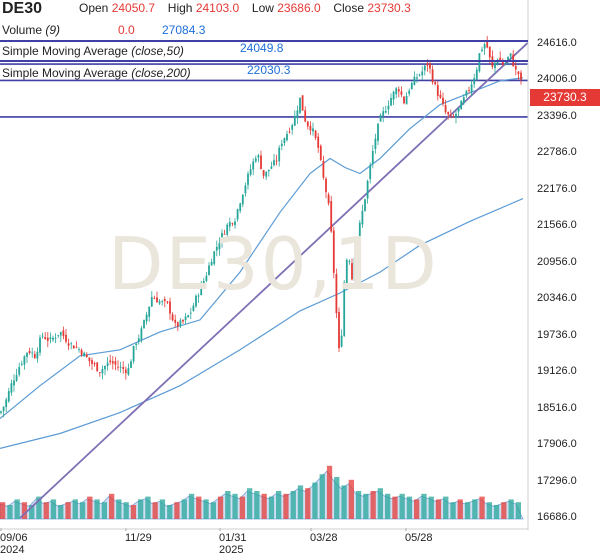 The width and height of the screenshot is (600, 558). I want to click on y-tick-label: 20346.0, so click(557, 298).